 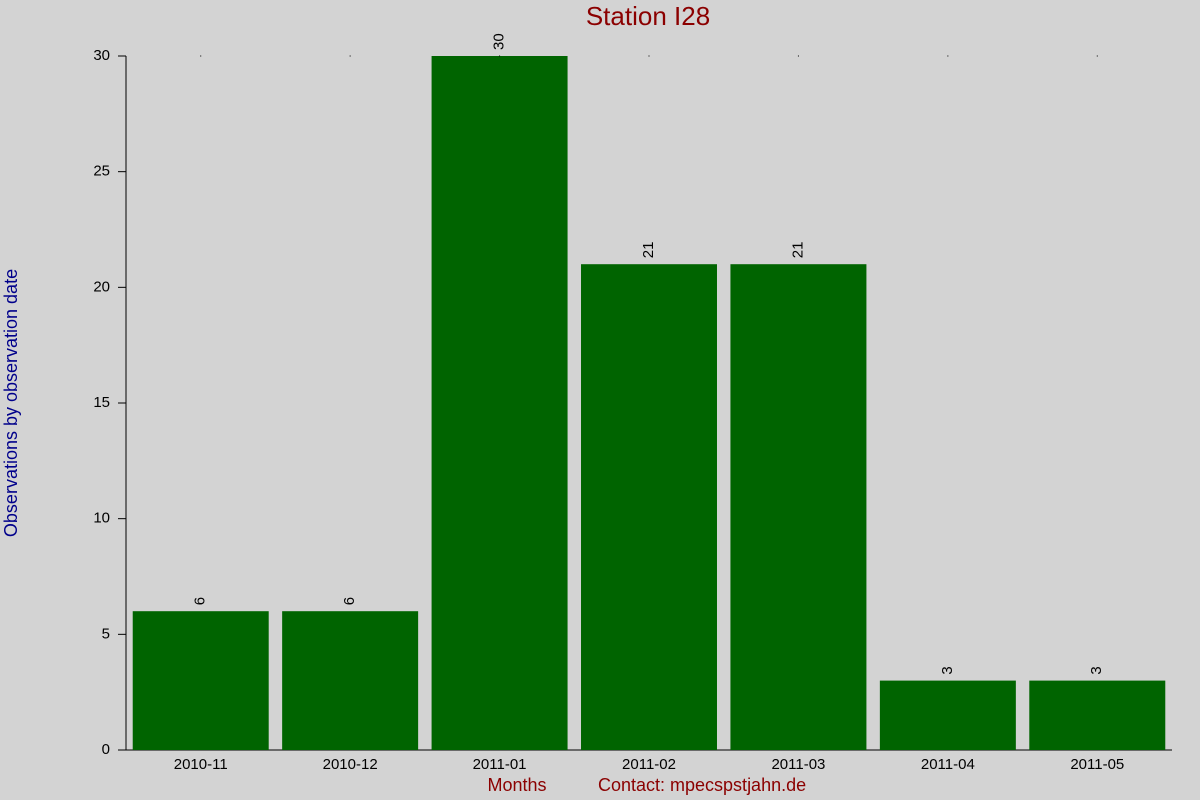 What do you see at coordinates (702, 785) in the screenshot?
I see `contact: Contact: mpecspstjahn.de` at bounding box center [702, 785].